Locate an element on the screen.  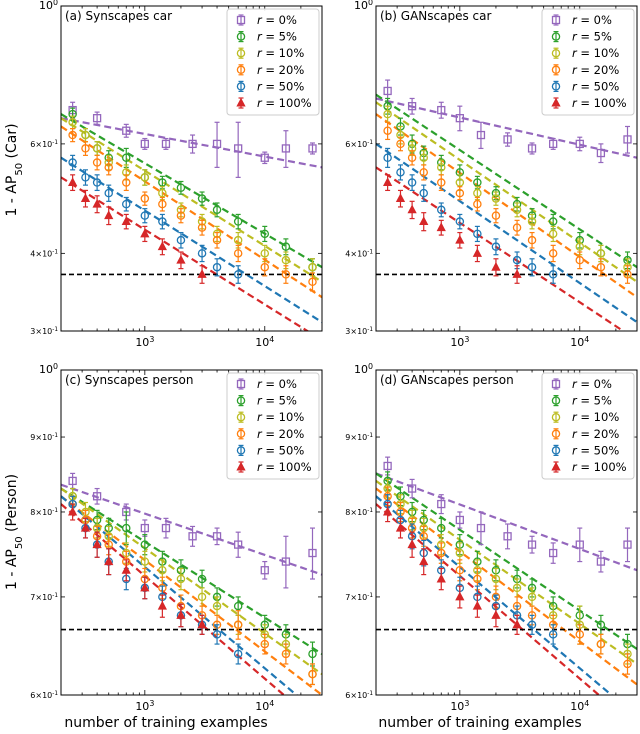
legend-label-r-100: r = 100% is located at coordinates (284, 103).